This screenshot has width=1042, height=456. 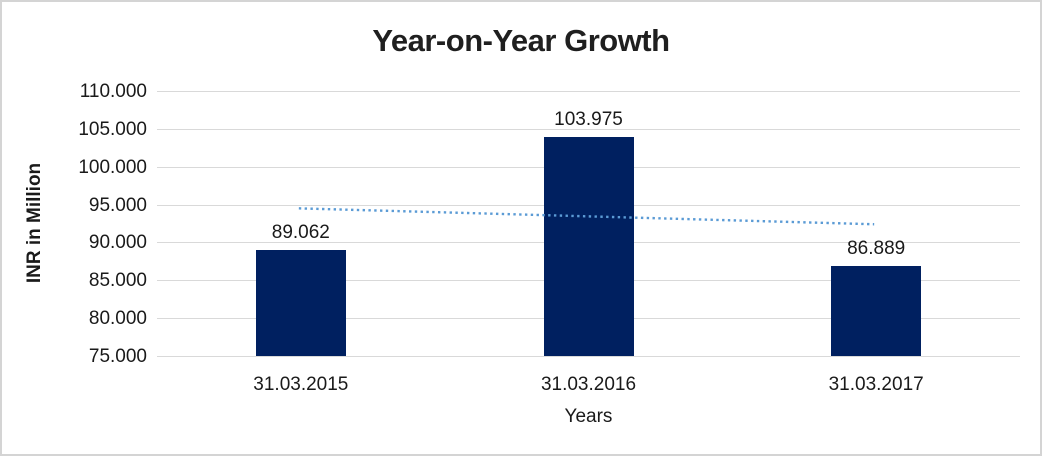 I want to click on x-axis-tick-label: 31.03.2016, so click(x=588, y=384).